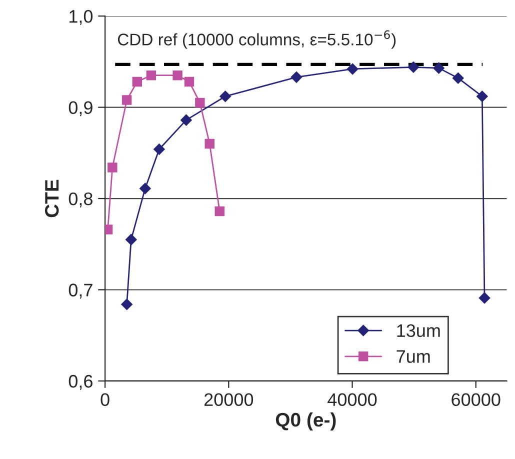 The image size is (515, 459). What do you see at coordinates (257, 39) in the screenshot?
I see `annotation: CDD ref (10000 columns, ε=5.5.10$^{−6}$)` at bounding box center [257, 39].